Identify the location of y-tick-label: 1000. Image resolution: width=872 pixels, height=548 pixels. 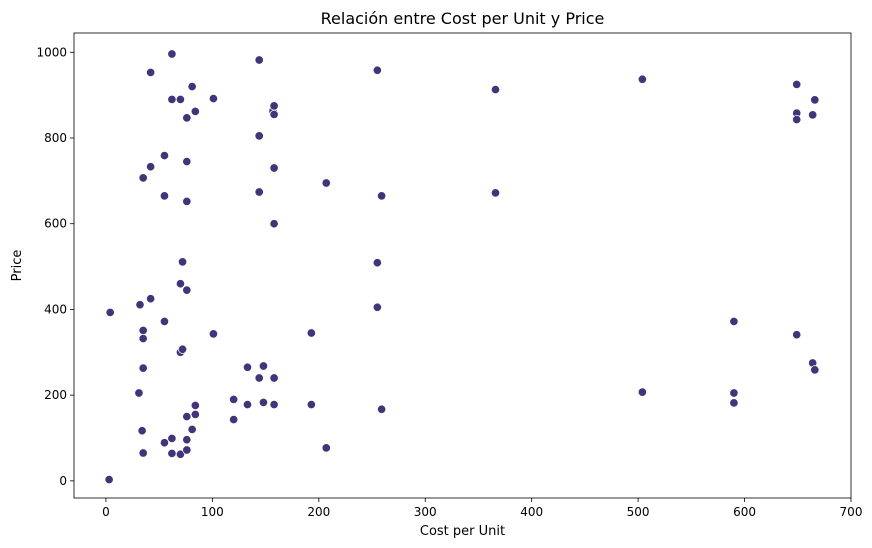
(51, 52).